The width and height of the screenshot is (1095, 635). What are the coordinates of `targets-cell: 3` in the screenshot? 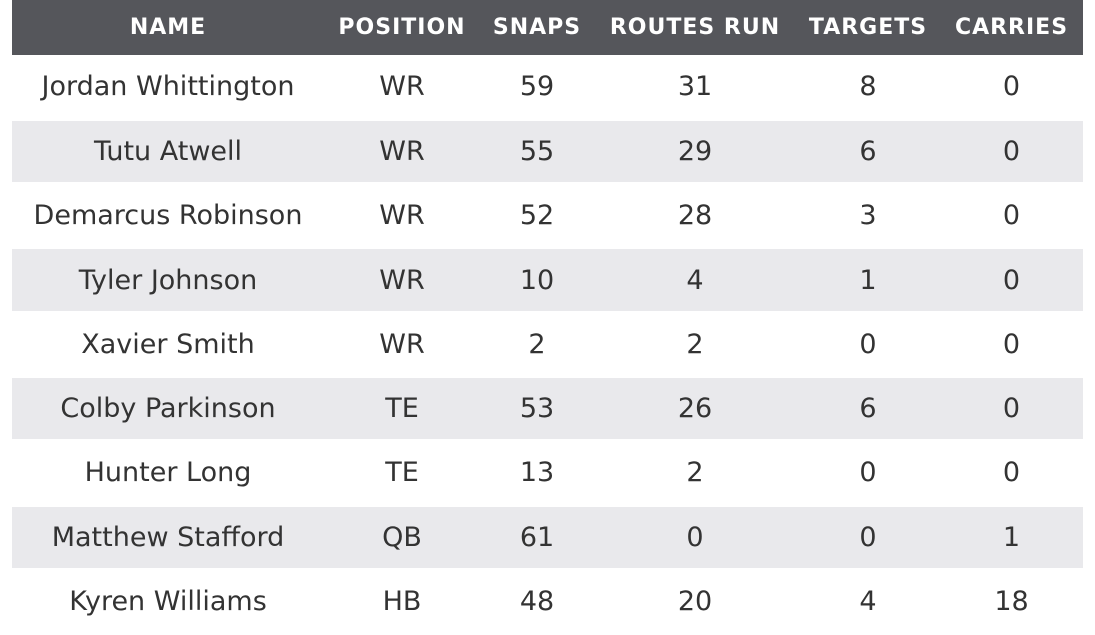 It's located at (868, 216).